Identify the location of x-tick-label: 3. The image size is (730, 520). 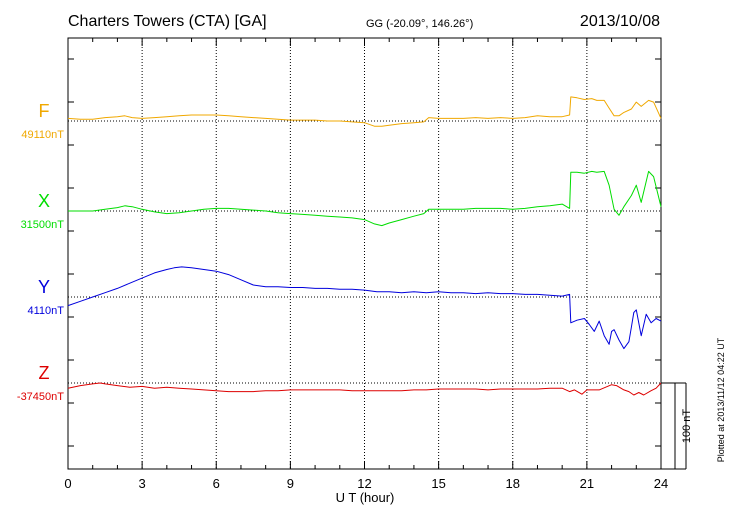
(142, 483).